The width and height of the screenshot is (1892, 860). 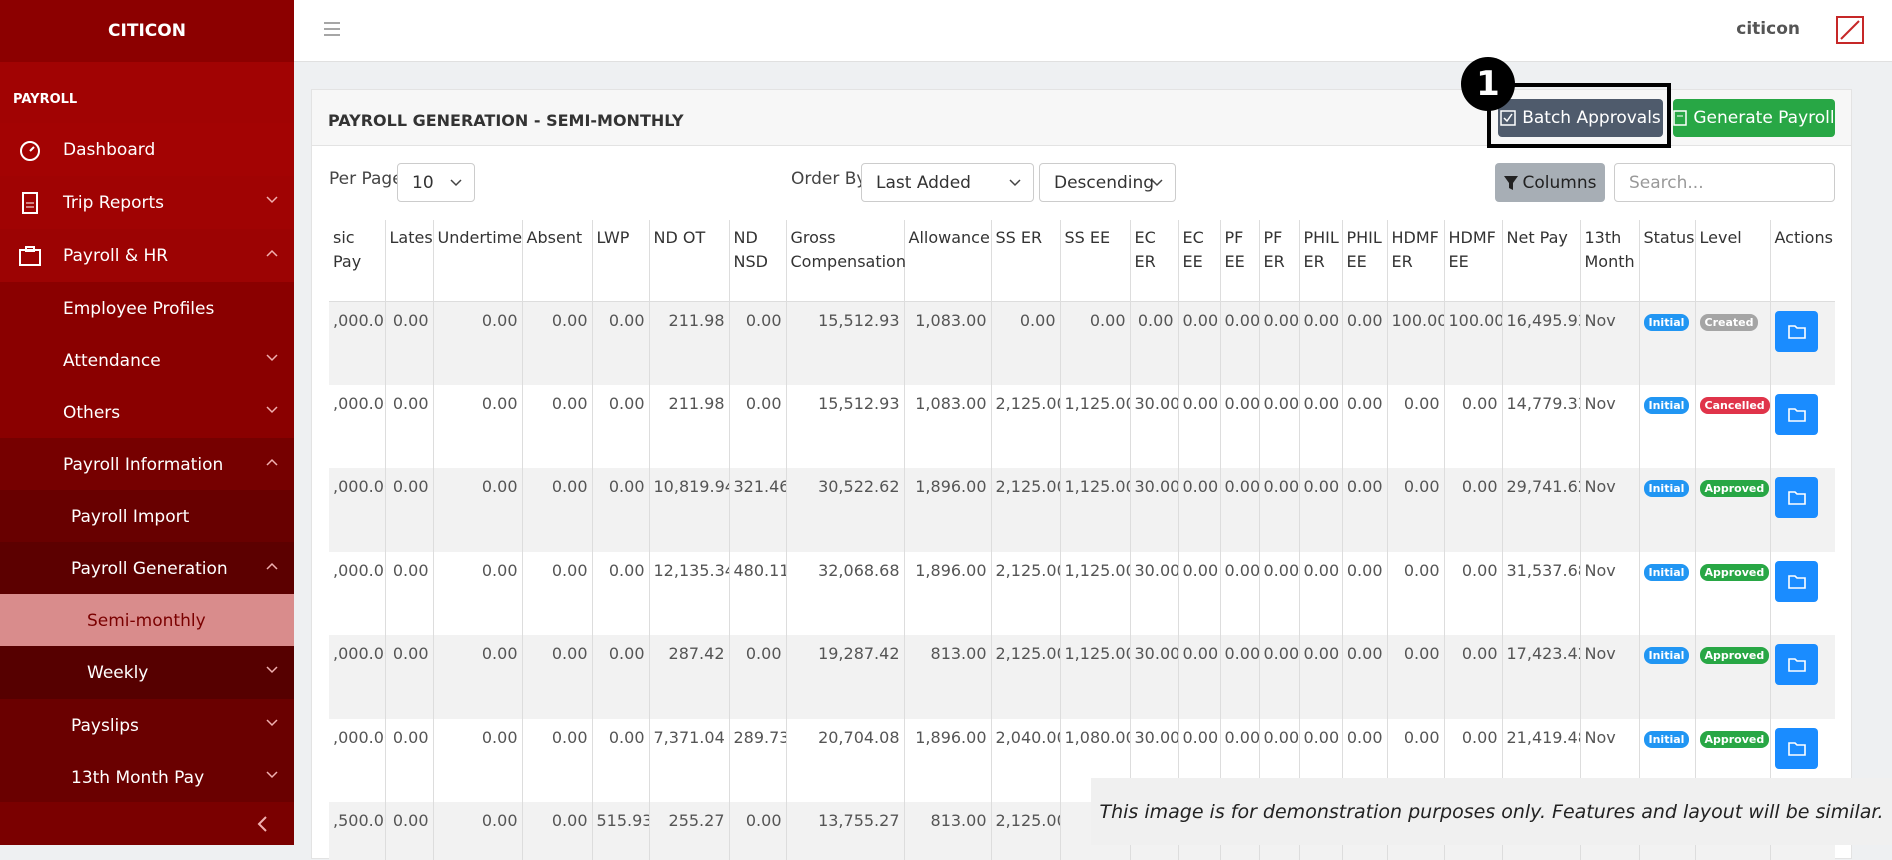 I want to click on nav-item: Employee Profiles, so click(x=147, y=308).